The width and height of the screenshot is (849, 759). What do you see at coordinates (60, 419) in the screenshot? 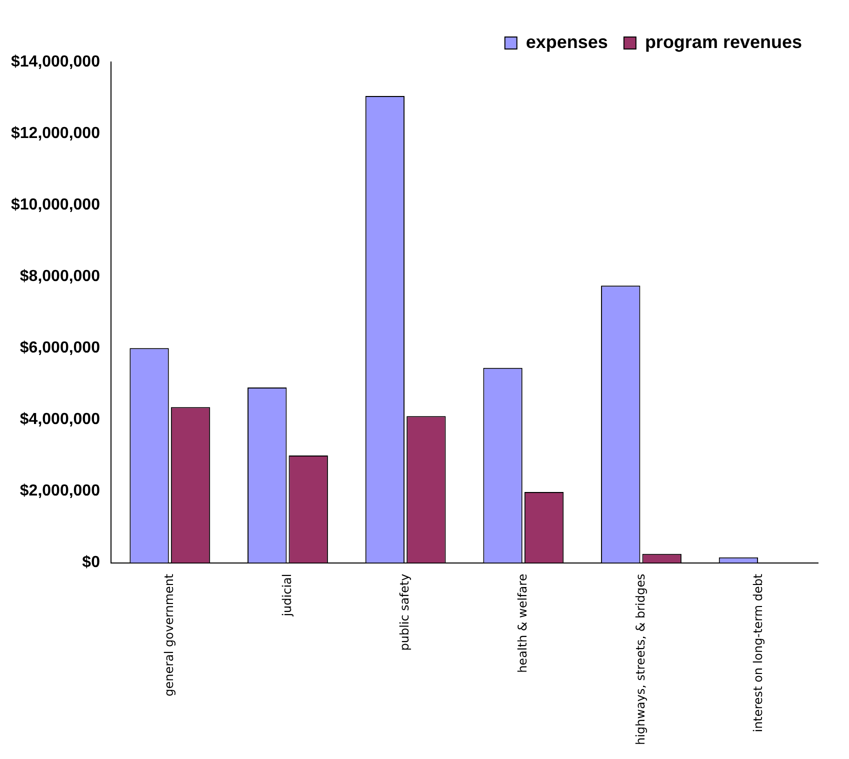
I see `y-tick-label: $4,000,000` at bounding box center [60, 419].